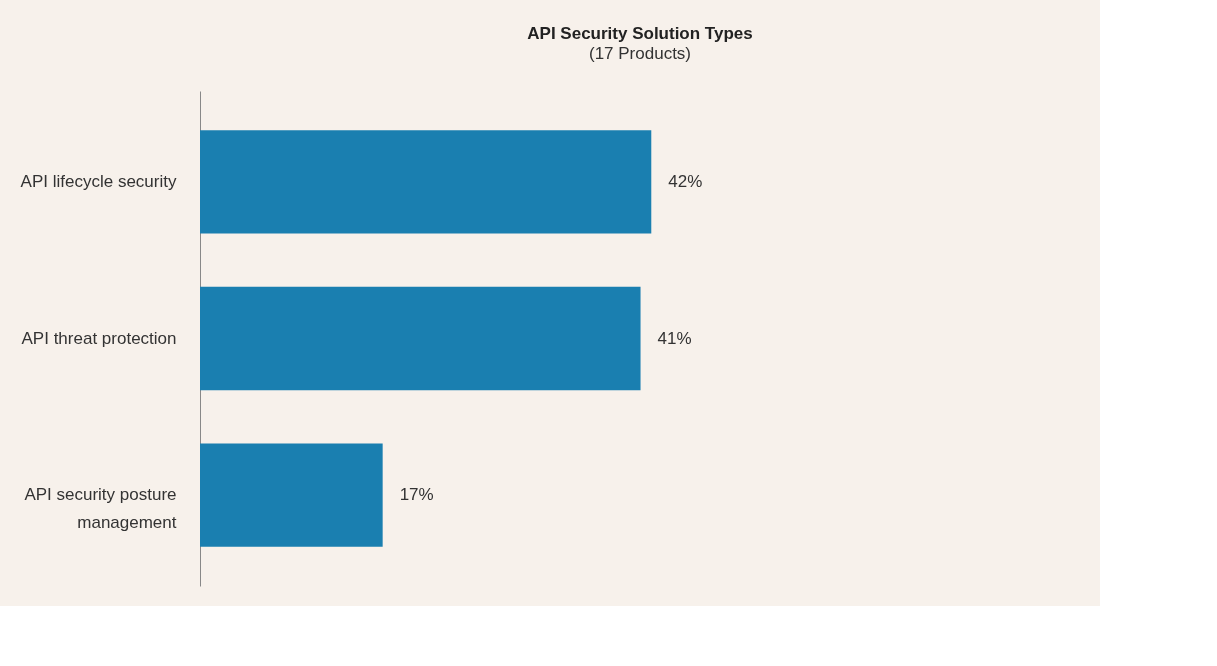  I want to click on chart-title: API Security Solution Types, so click(640, 33).